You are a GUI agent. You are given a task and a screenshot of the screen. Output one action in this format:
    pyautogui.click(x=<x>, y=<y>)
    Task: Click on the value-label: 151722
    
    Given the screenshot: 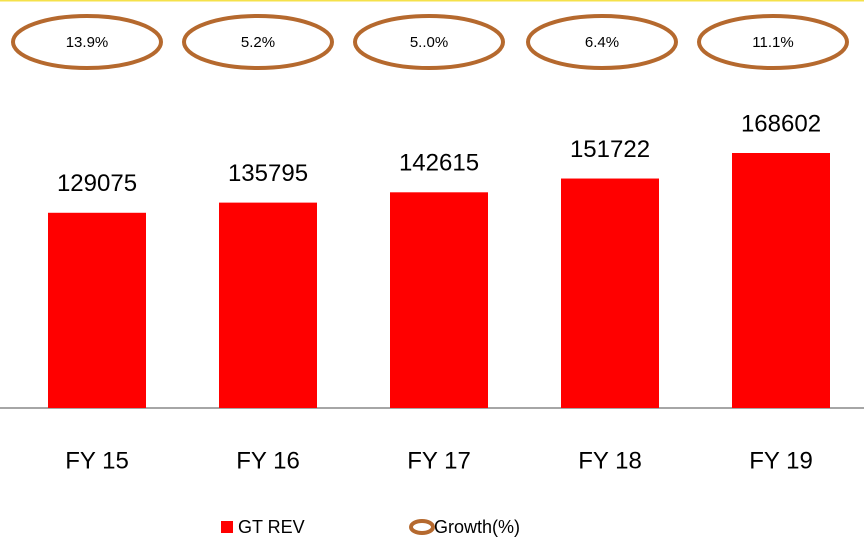 What is the action you would take?
    pyautogui.click(x=610, y=149)
    